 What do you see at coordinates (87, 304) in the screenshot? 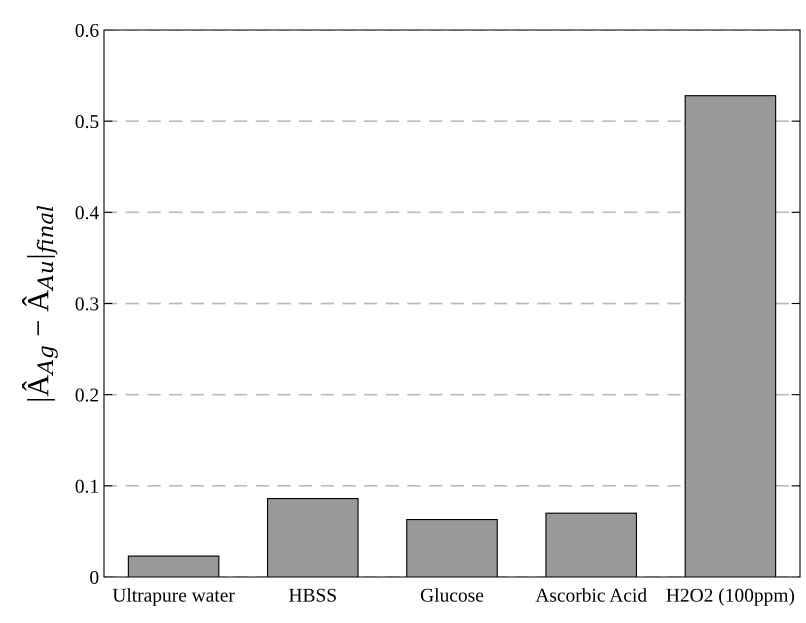
I see `y-tick-label: 0.3` at bounding box center [87, 304].